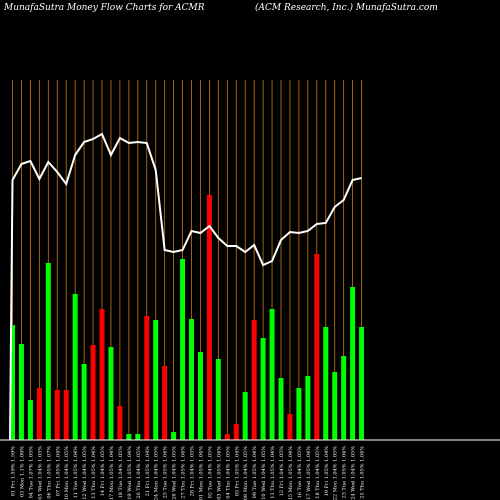  Describe the element at coordinates (336, 473) in the screenshot. I see `x-tick-label: 22 Mon 1.04% 1.05%` at that location.